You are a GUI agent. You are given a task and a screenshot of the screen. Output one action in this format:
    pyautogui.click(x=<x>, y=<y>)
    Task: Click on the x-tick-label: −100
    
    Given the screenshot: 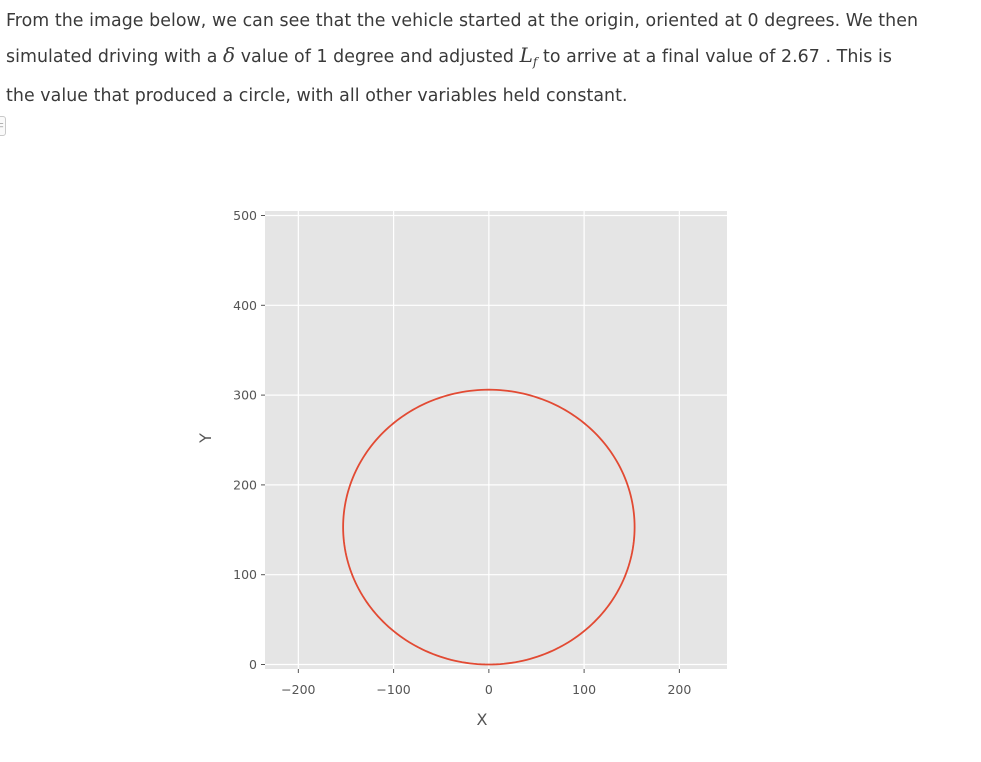 What is the action you would take?
    pyautogui.click(x=393, y=689)
    